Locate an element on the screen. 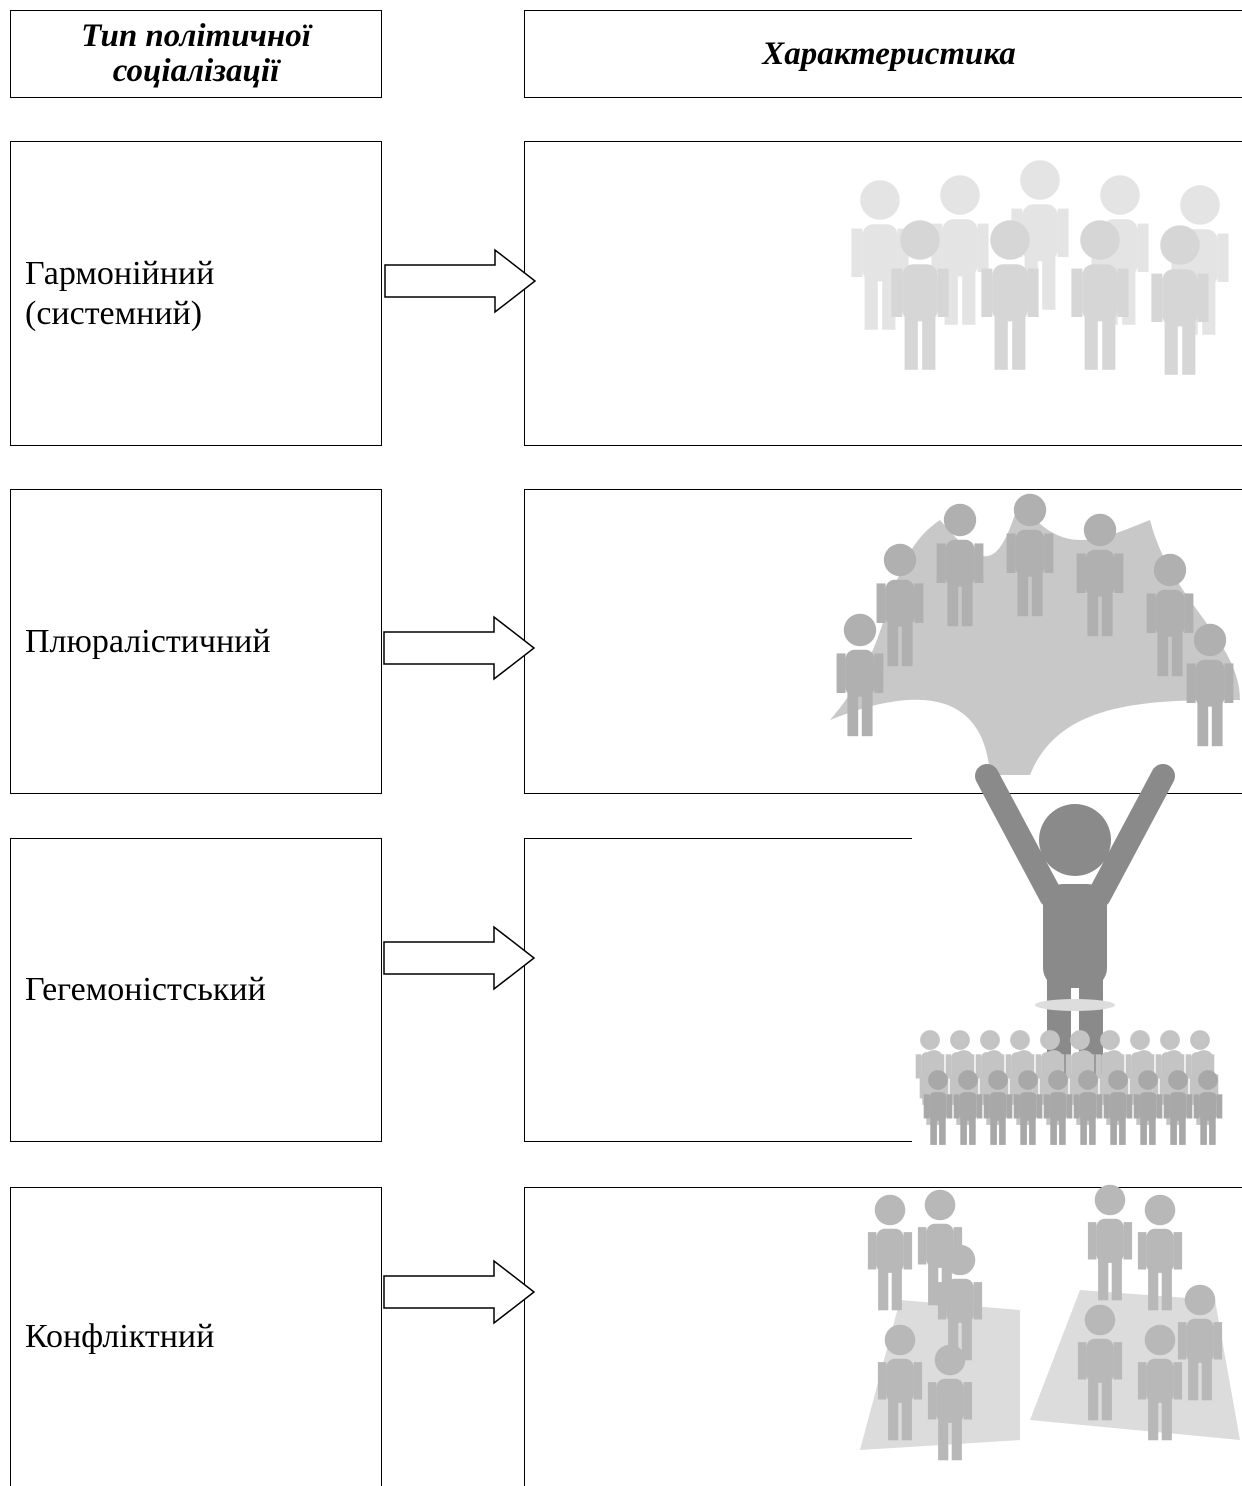 The width and height of the screenshot is (1242, 1486). type-cell: Конфліктний is located at coordinates (196, 1336).